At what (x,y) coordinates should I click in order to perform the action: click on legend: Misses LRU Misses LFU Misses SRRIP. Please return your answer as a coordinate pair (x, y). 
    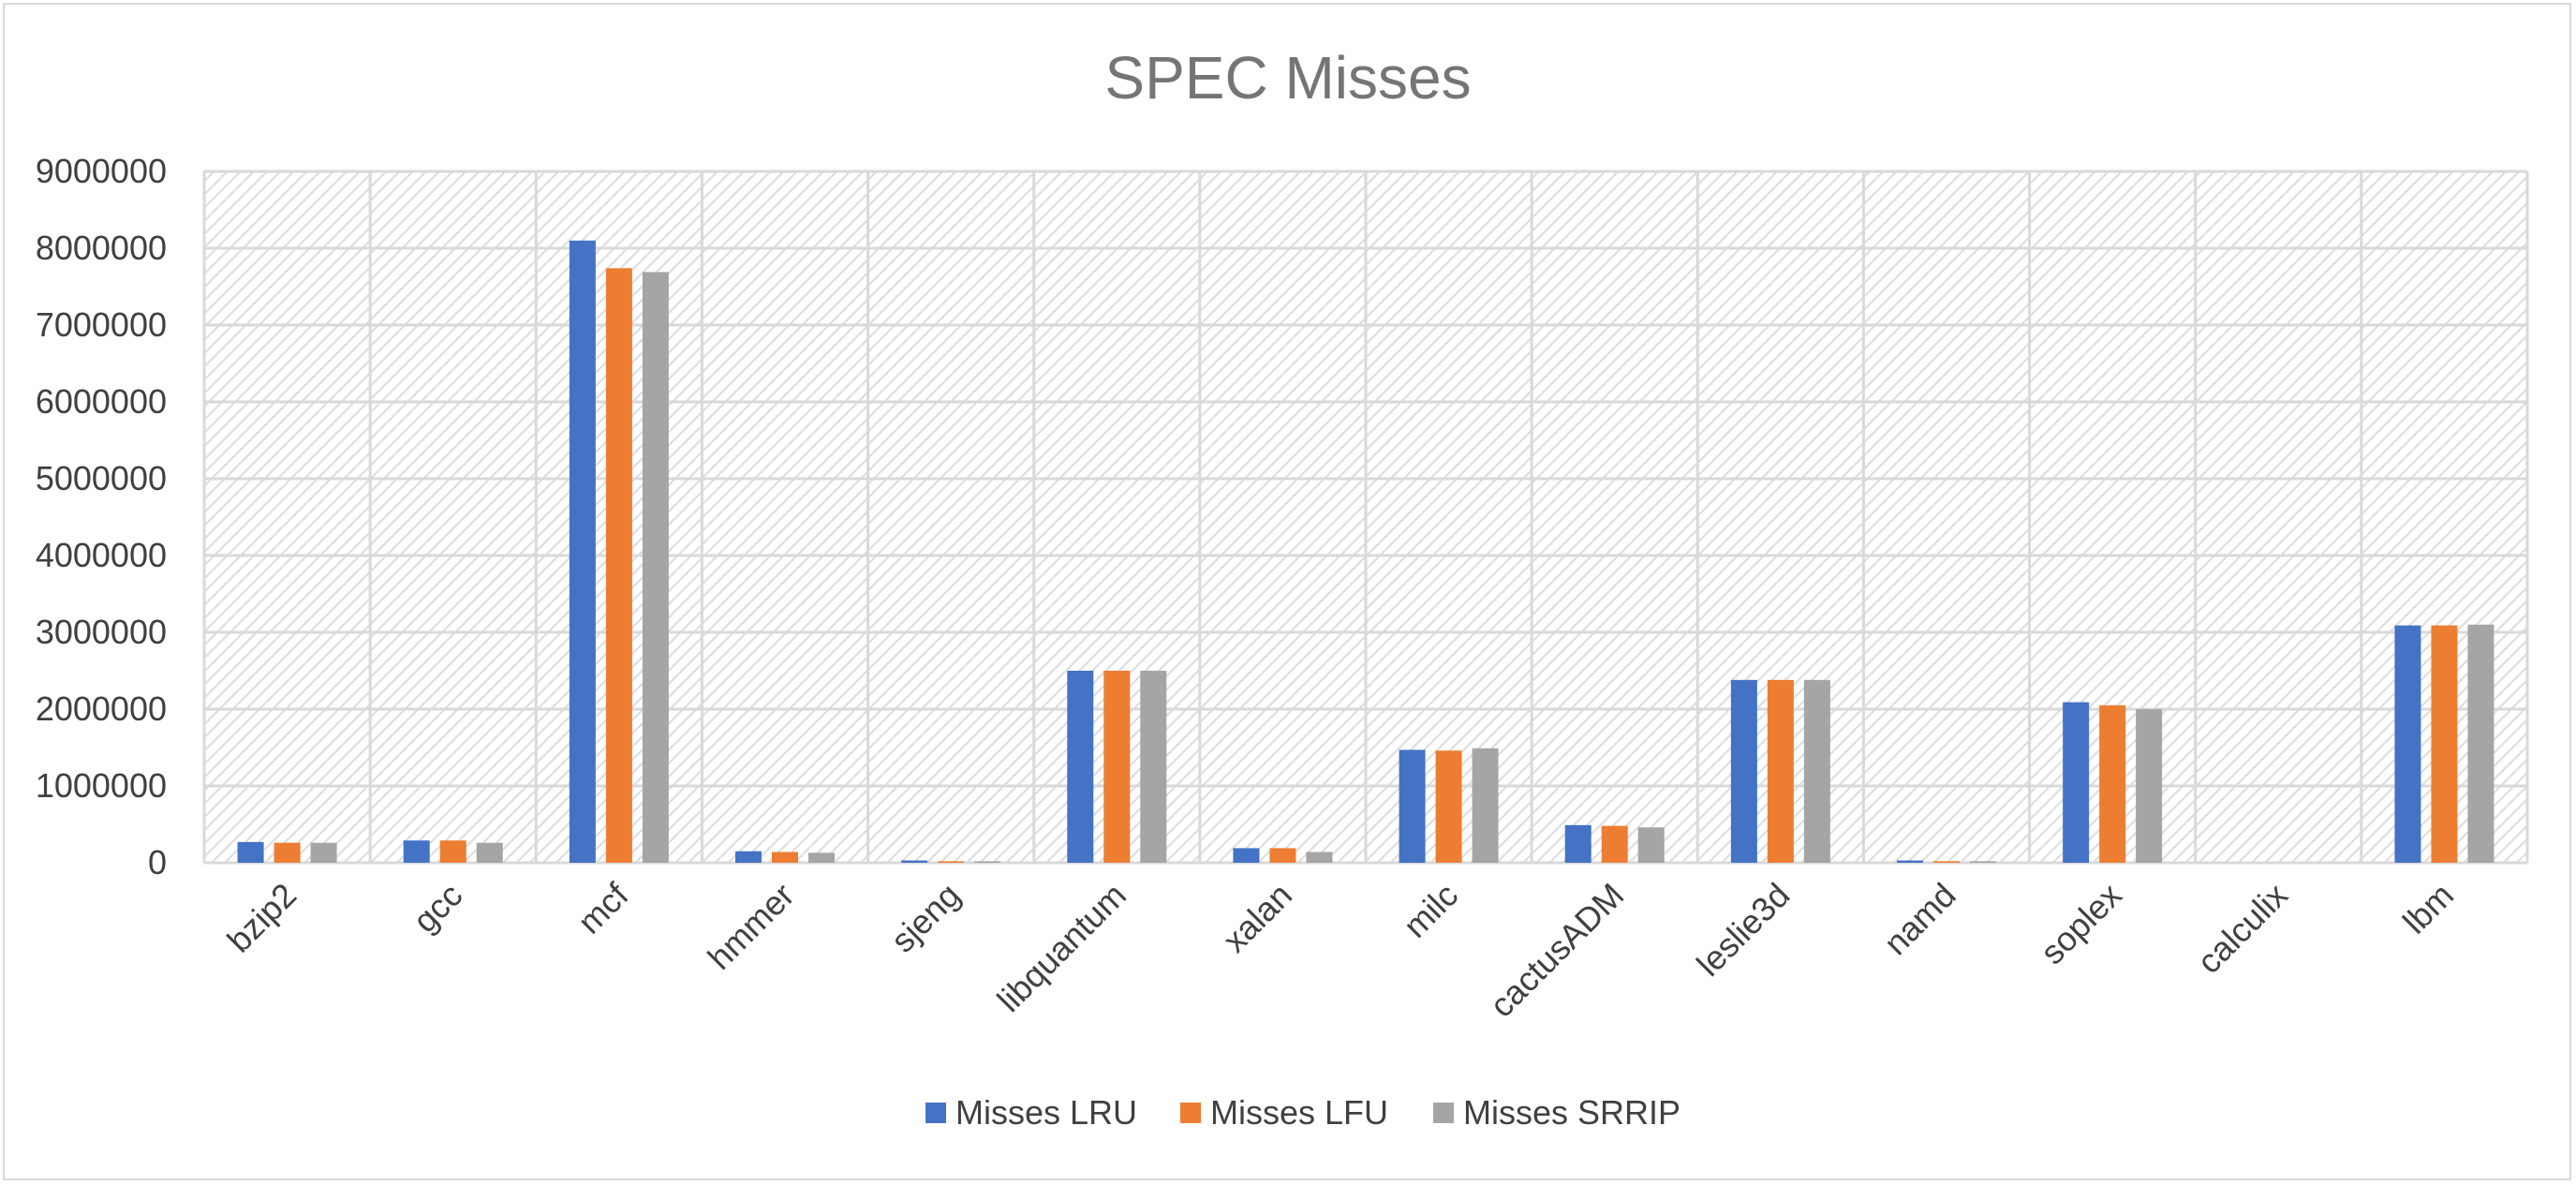
    Looking at the image, I should click on (1303, 1113).